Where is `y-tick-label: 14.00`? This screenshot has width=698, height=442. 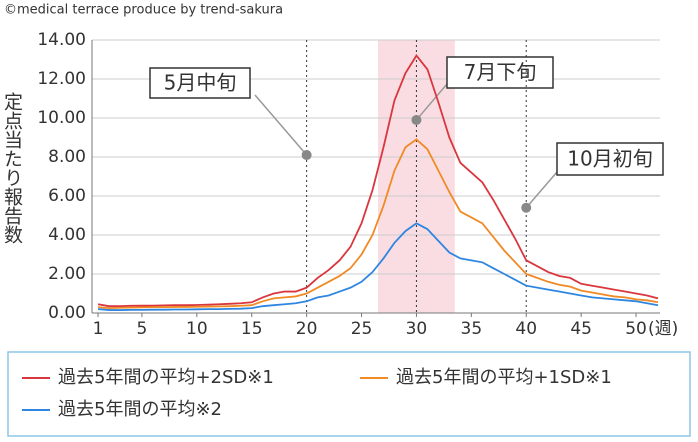
y-tick-label: 14.00 is located at coordinates (61, 40).